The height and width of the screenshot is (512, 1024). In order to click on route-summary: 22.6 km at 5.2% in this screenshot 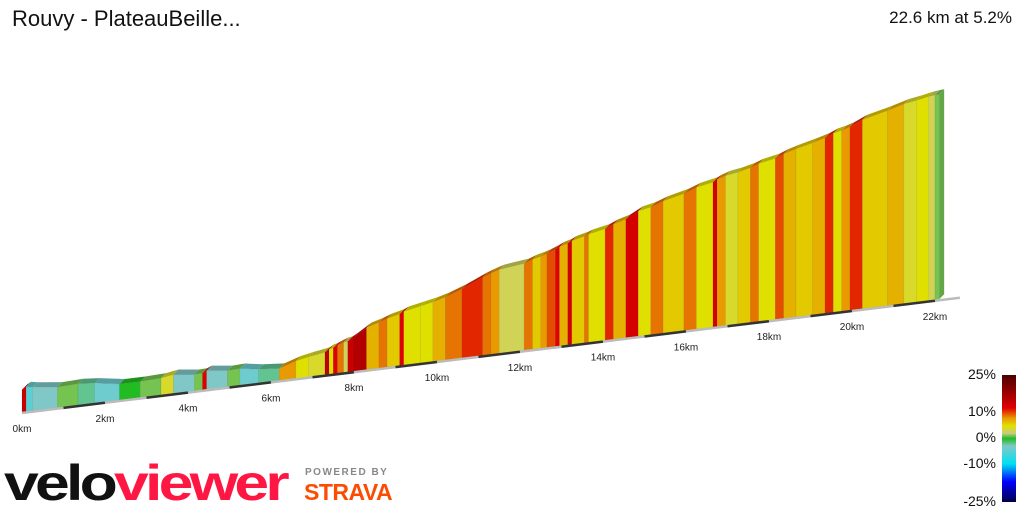, I will do `click(950, 17)`.